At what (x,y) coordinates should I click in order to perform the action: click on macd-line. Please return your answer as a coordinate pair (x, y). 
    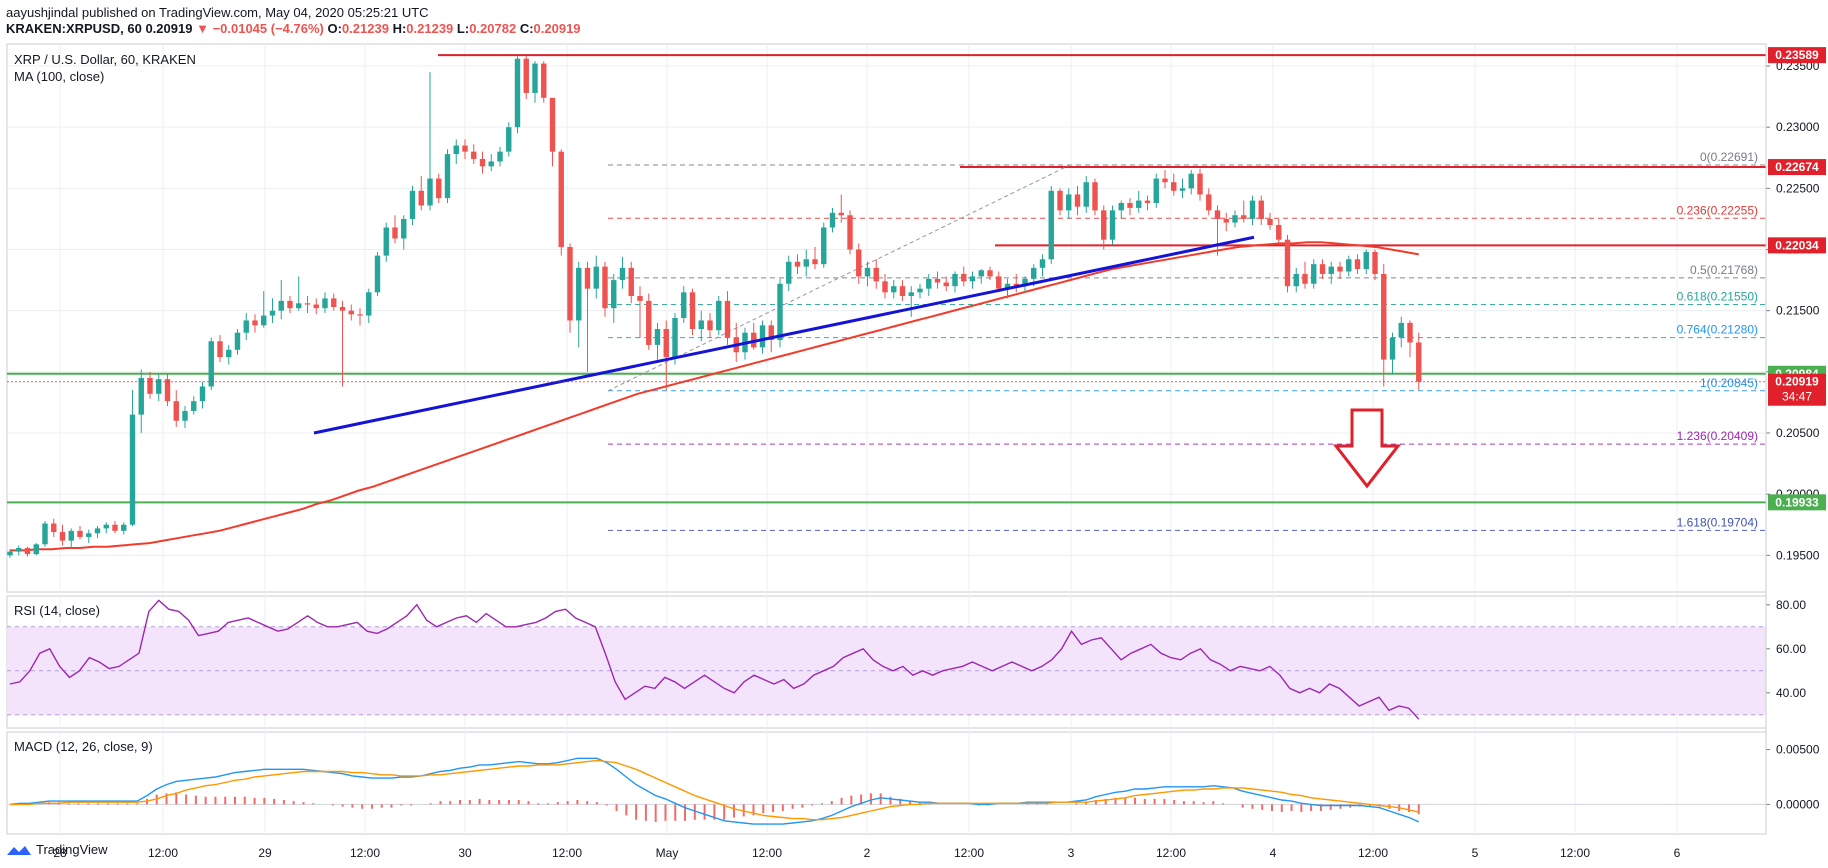
    Looking at the image, I should click on (714, 791).